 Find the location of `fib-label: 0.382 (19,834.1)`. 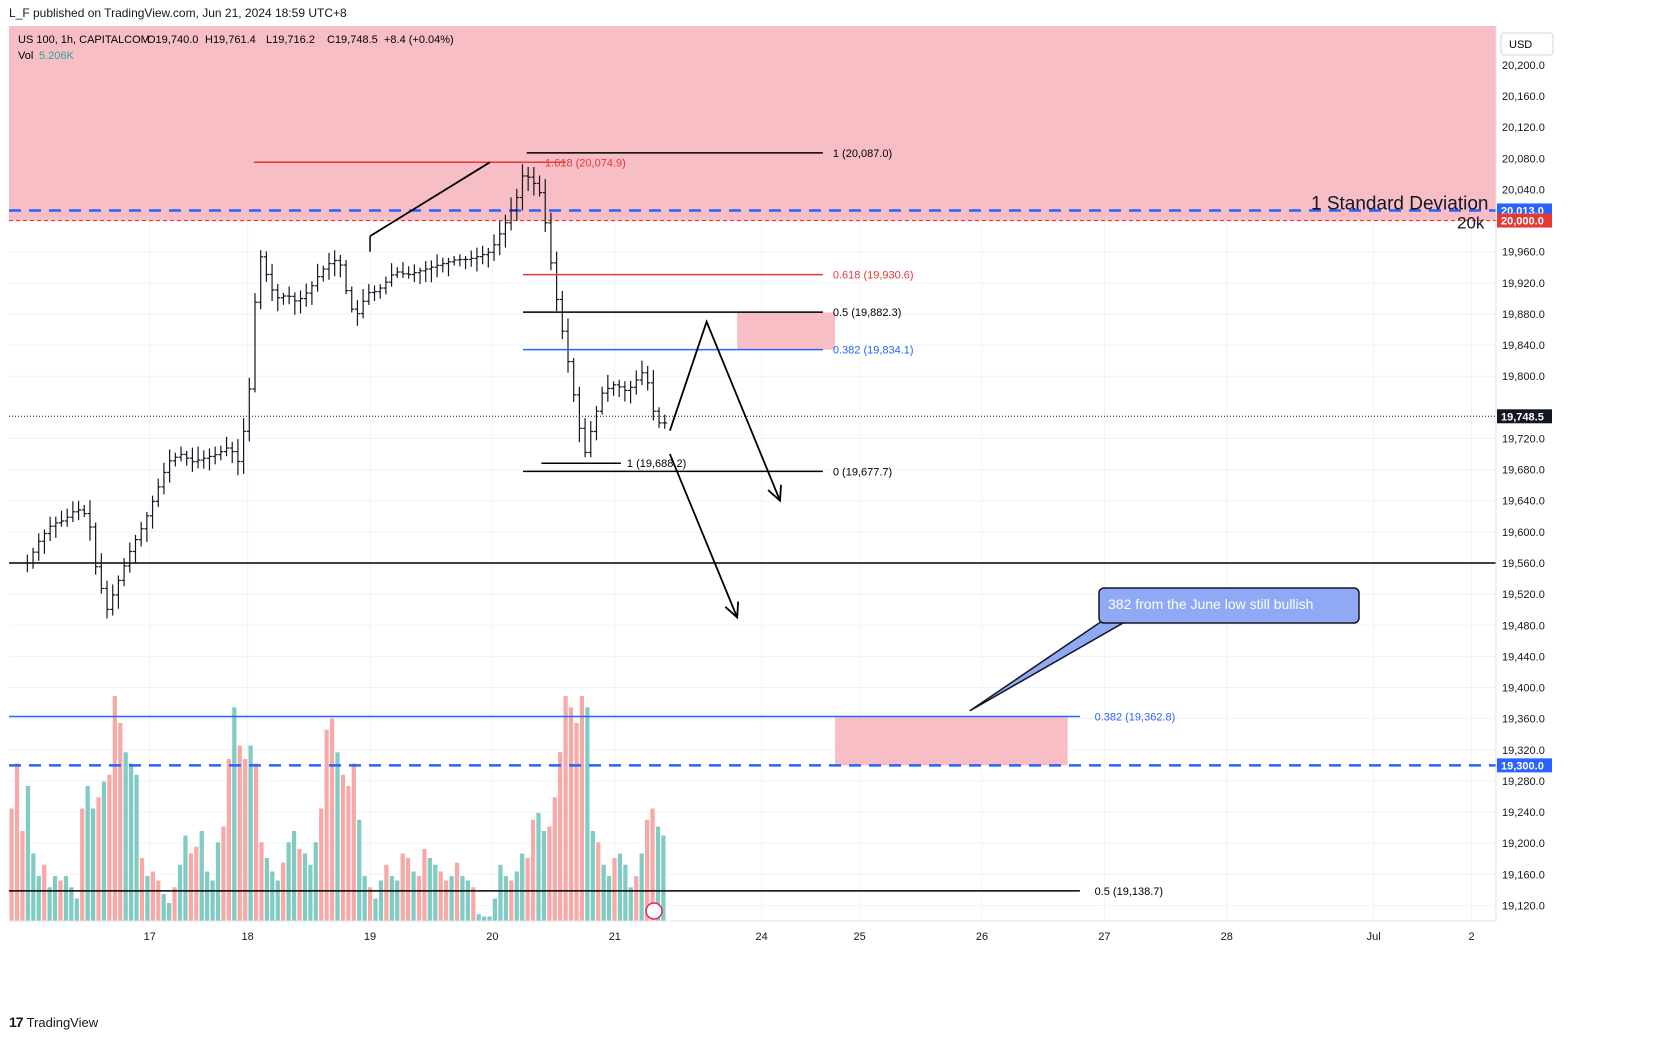

fib-label: 0.382 (19,834.1) is located at coordinates (873, 351).